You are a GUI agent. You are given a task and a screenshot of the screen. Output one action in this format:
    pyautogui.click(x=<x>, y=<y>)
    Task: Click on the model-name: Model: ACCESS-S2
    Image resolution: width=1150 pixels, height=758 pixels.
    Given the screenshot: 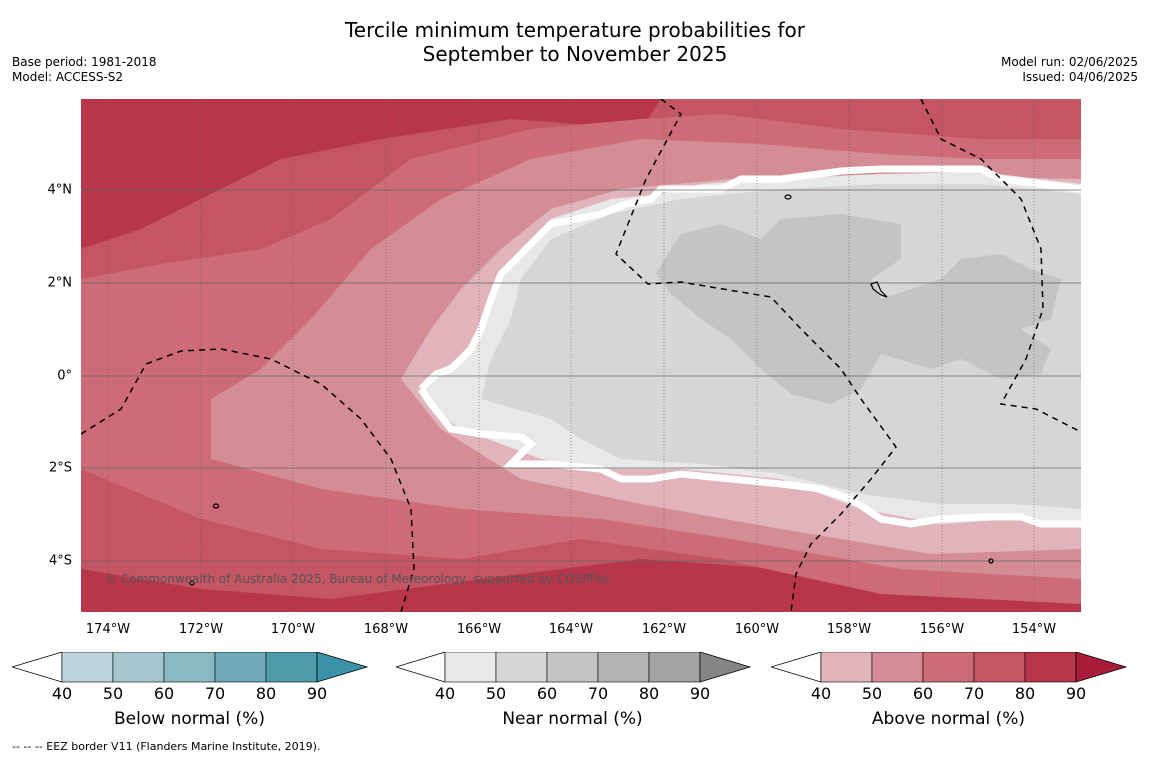 What is the action you would take?
    pyautogui.click(x=68, y=77)
    